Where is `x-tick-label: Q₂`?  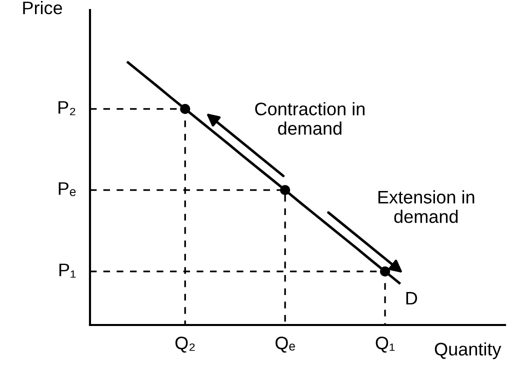
x-tick-label: Q₂ is located at coordinates (185, 344).